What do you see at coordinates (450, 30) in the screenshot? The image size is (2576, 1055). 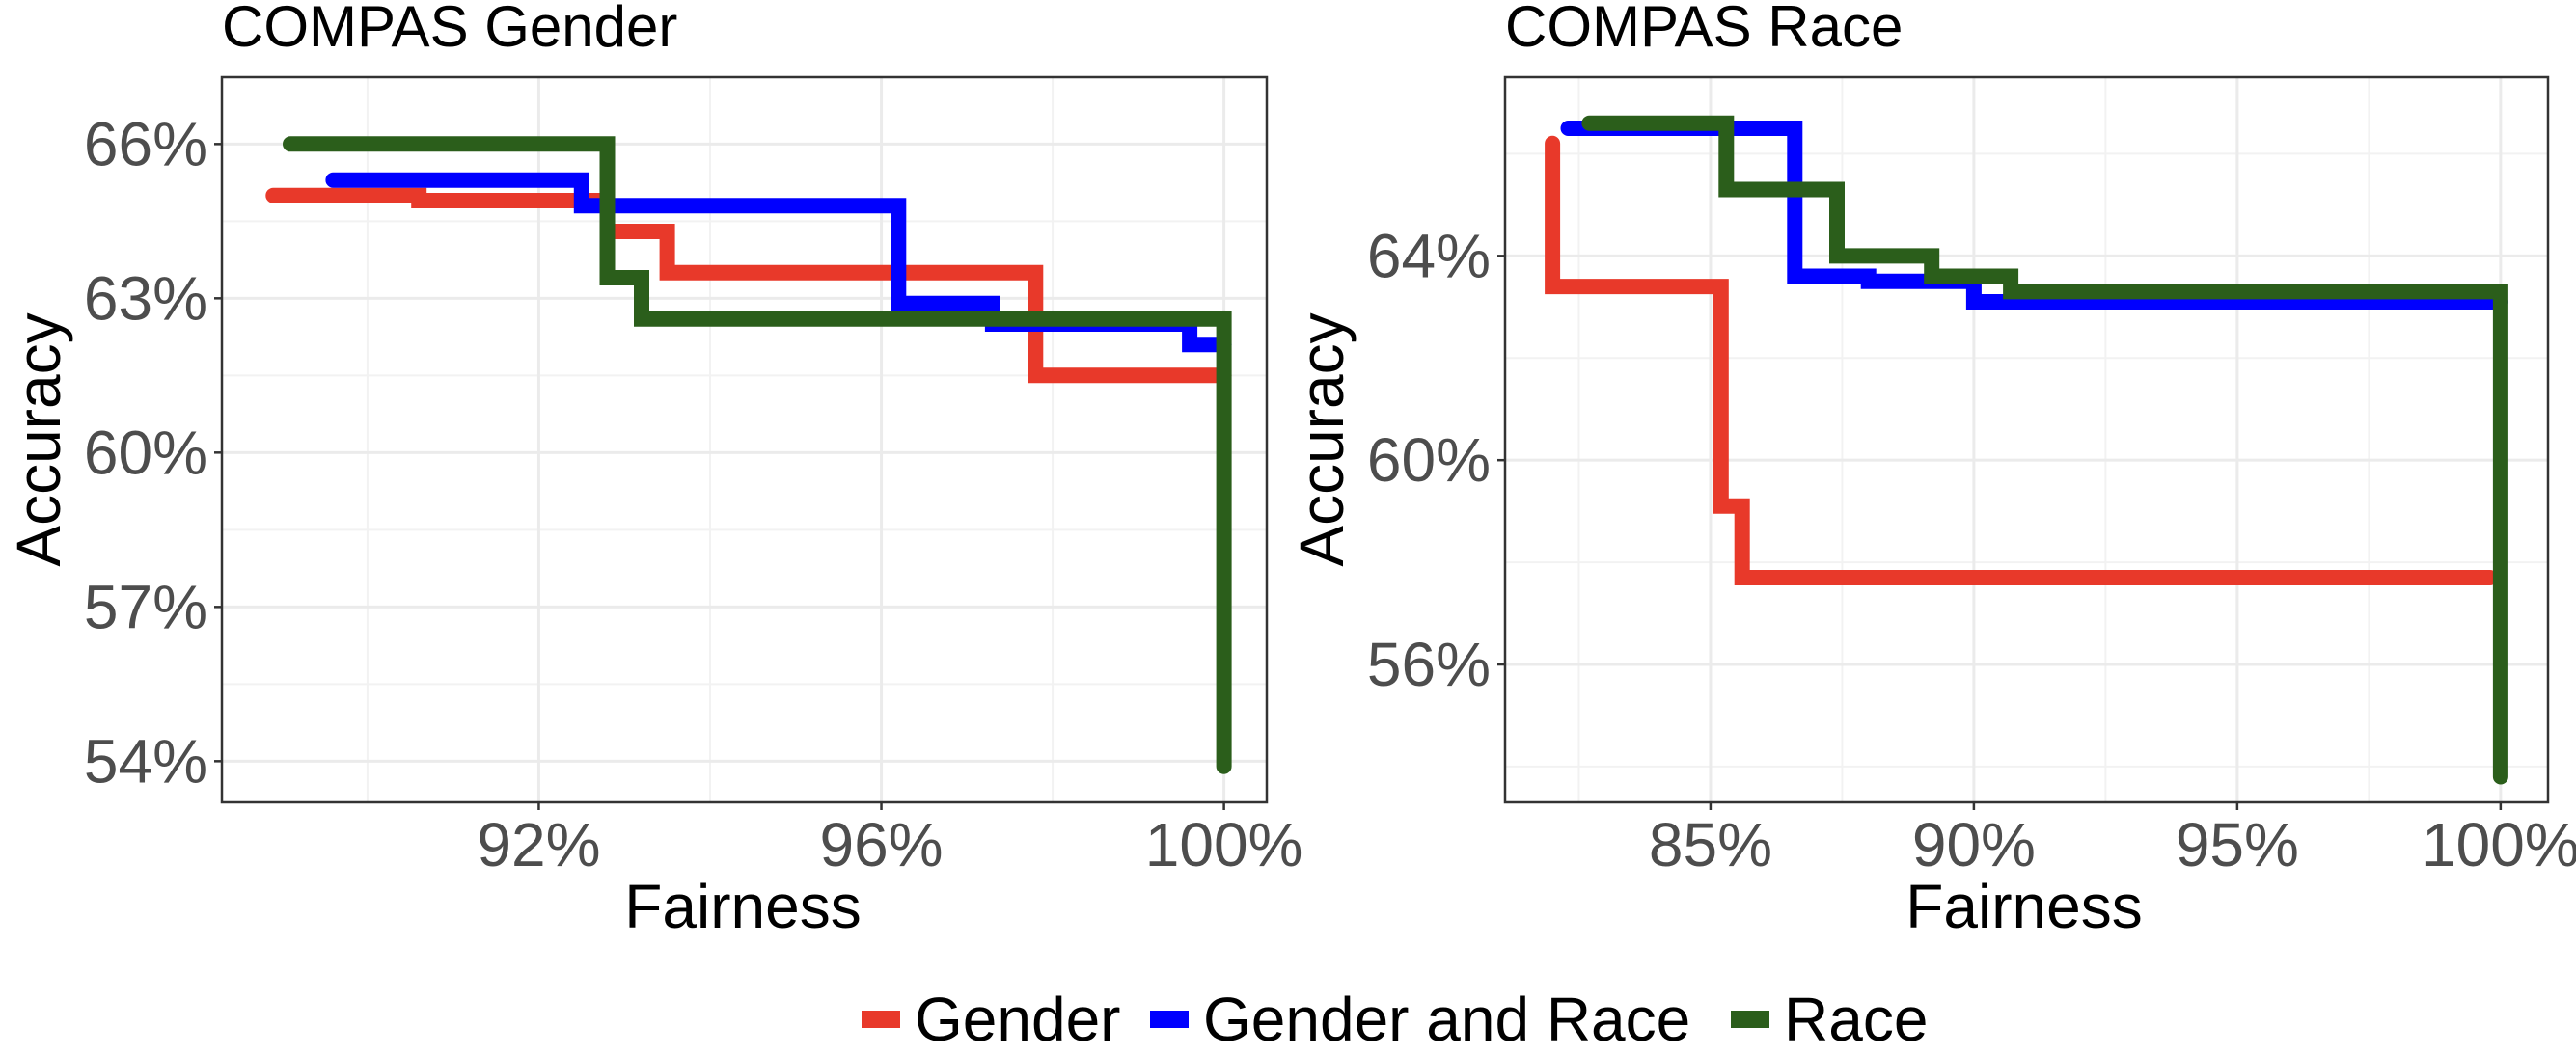 I see `chart-title: COMPAS Gender` at bounding box center [450, 30].